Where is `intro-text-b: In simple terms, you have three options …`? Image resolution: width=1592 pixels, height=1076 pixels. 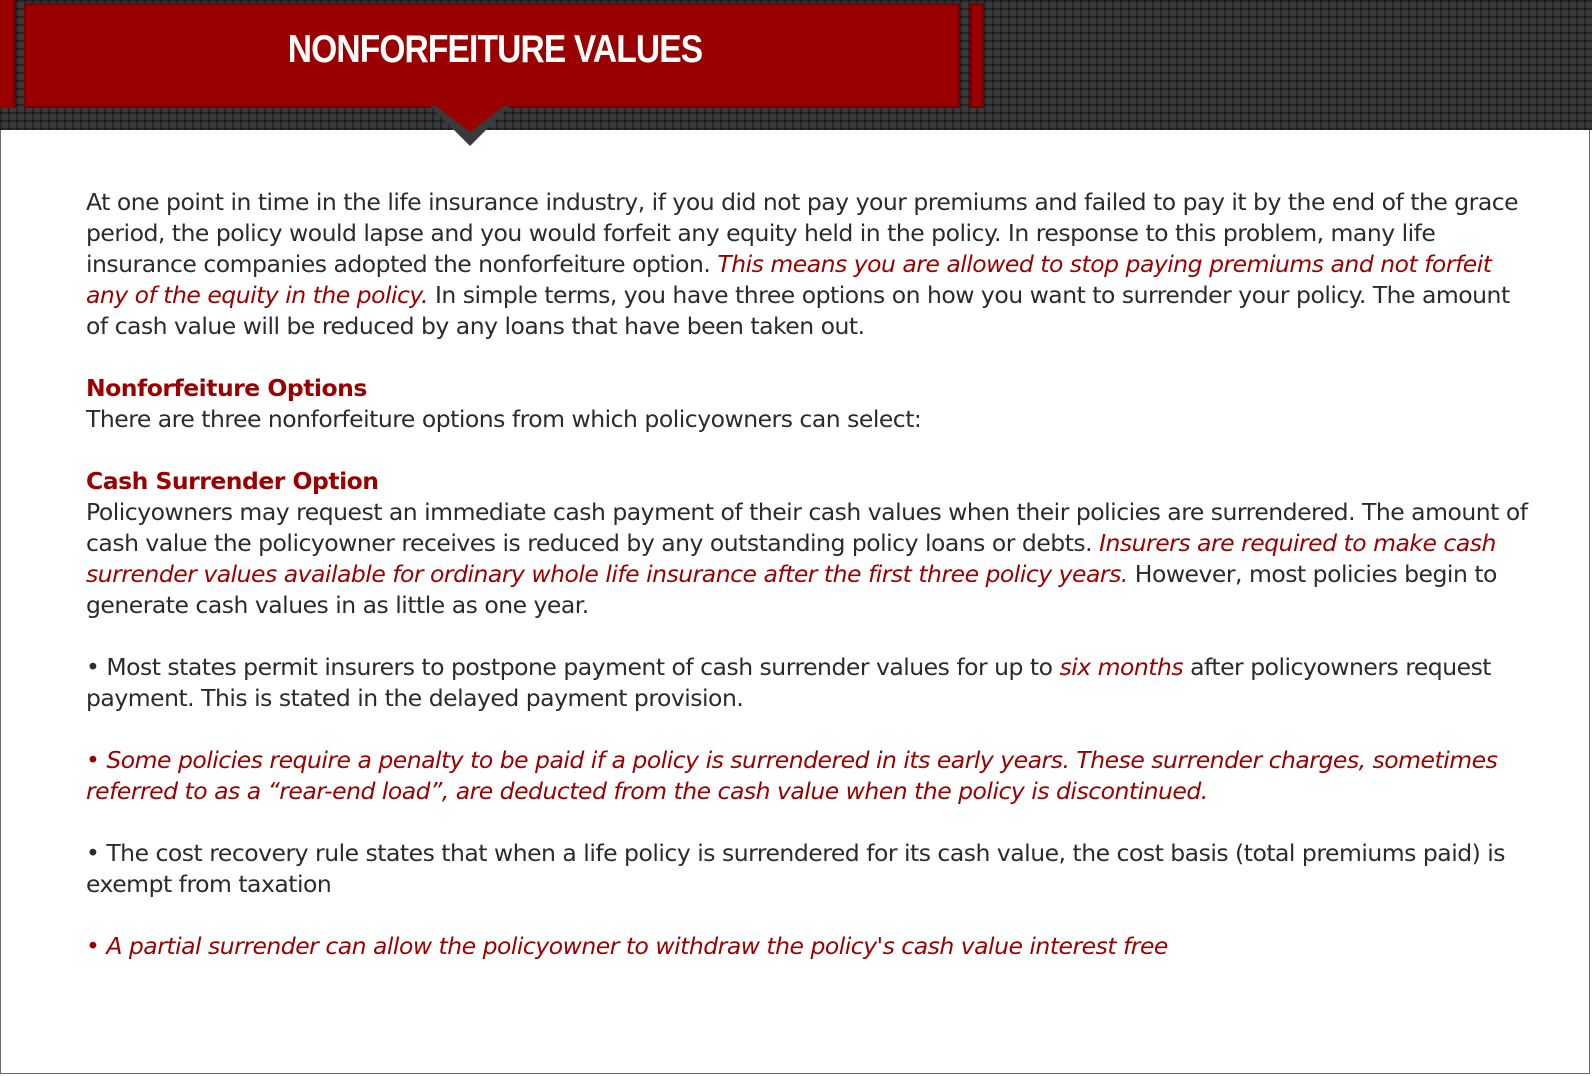
intro-text-b: In simple terms, you have three options … is located at coordinates (798, 310).